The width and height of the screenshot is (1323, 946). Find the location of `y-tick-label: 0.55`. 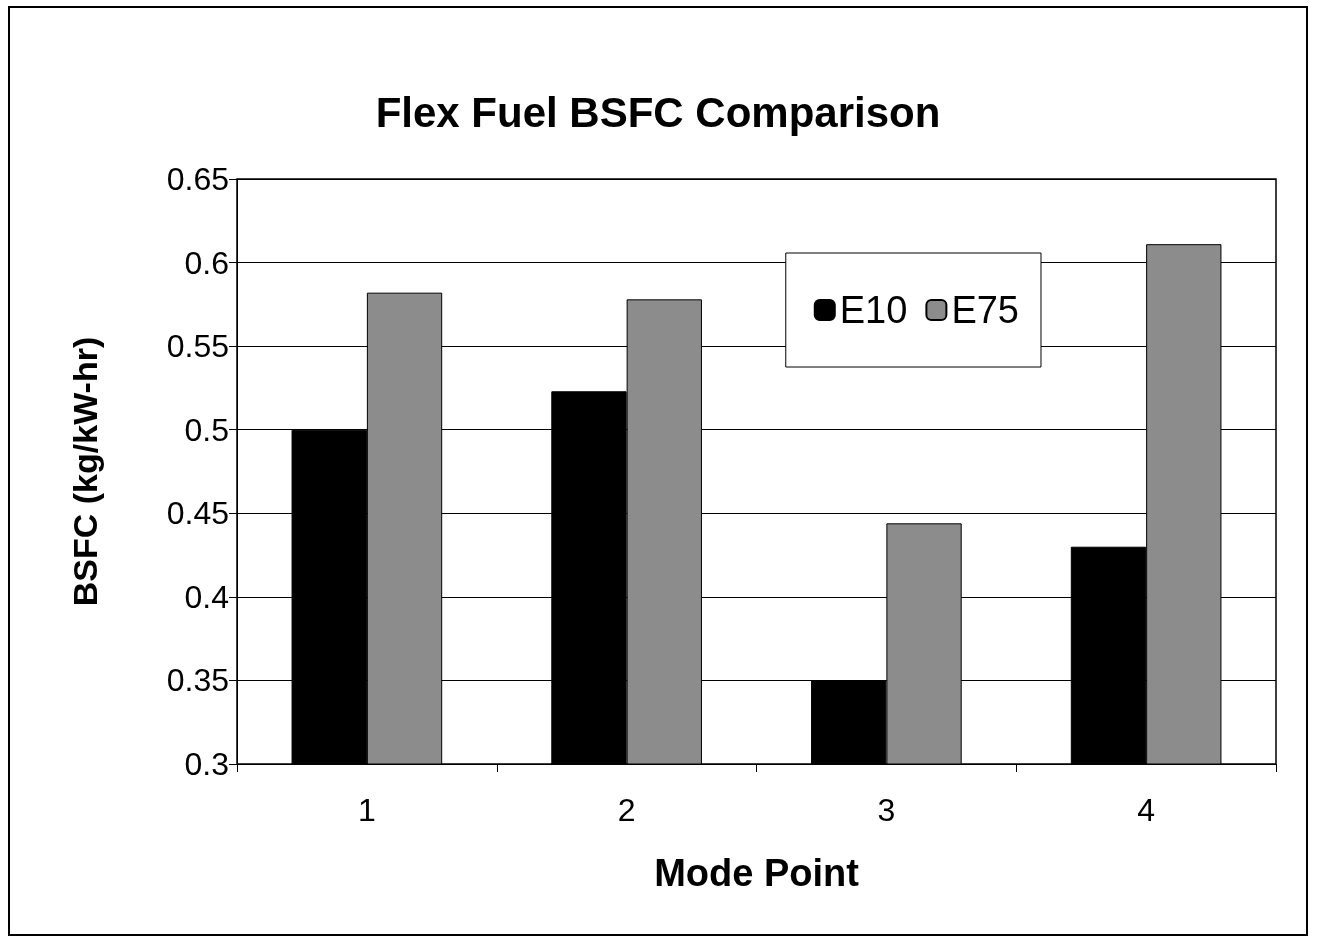

y-tick-label: 0.55 is located at coordinates (197, 346).